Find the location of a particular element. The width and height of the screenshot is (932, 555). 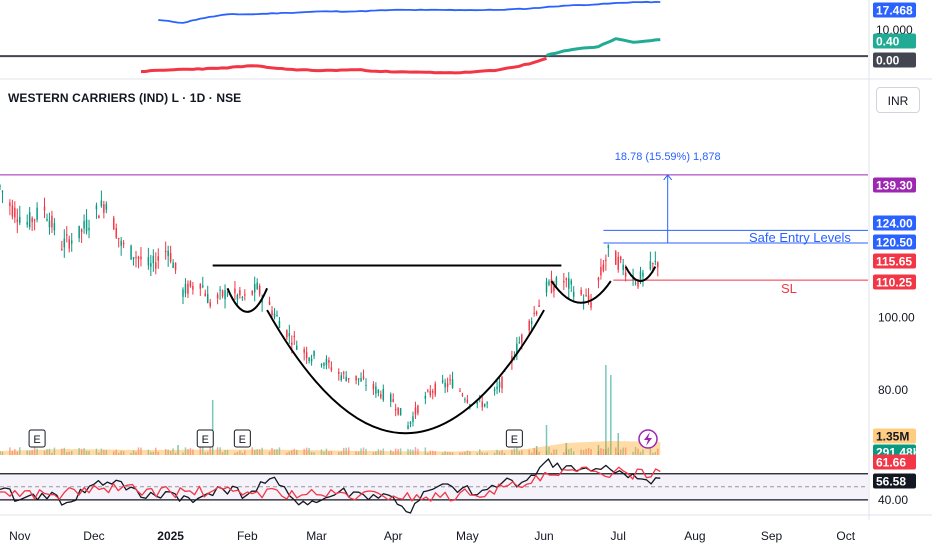

rsi-tick-label: 40.00 is located at coordinates (893, 500).